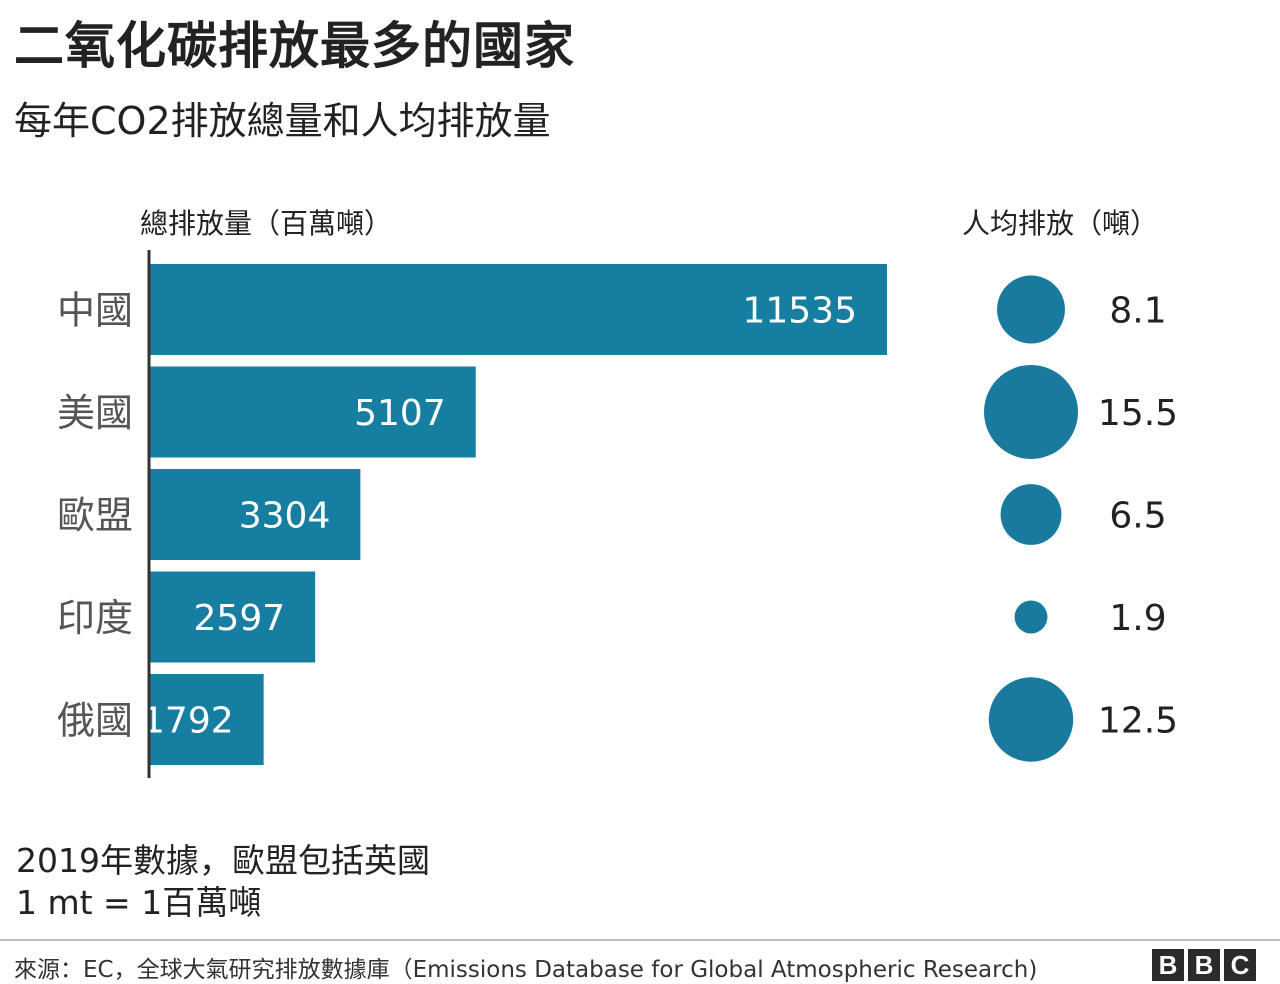 This screenshot has height=984, width=1280. Describe the element at coordinates (223, 860) in the screenshot. I see `note-data-year: 2019年數據，歐盟包括英國` at that location.